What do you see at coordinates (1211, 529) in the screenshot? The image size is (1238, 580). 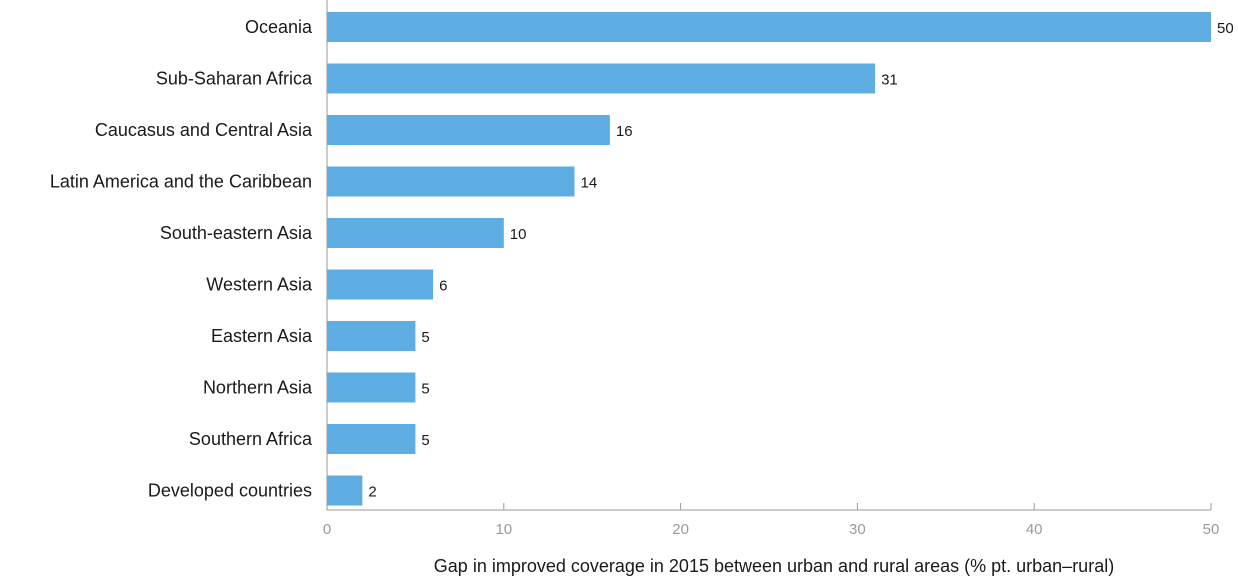 I see `x-tick-label: 50` at bounding box center [1211, 529].